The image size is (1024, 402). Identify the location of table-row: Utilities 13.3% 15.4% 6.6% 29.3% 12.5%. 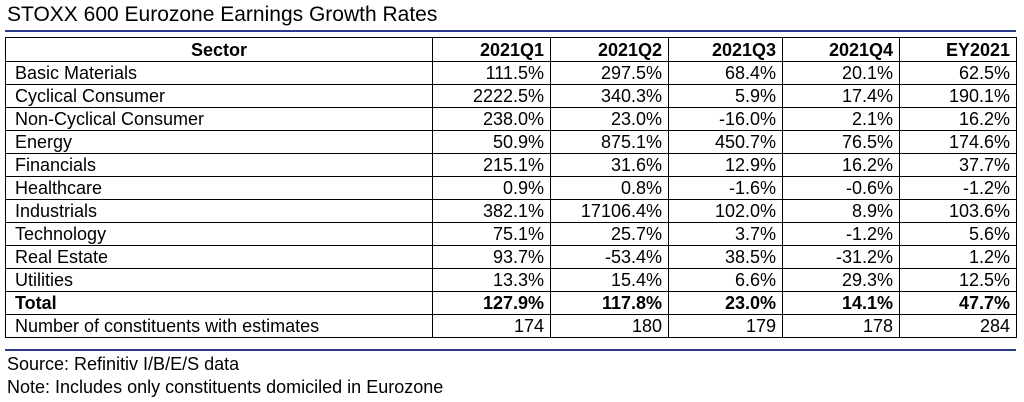
(511, 280).